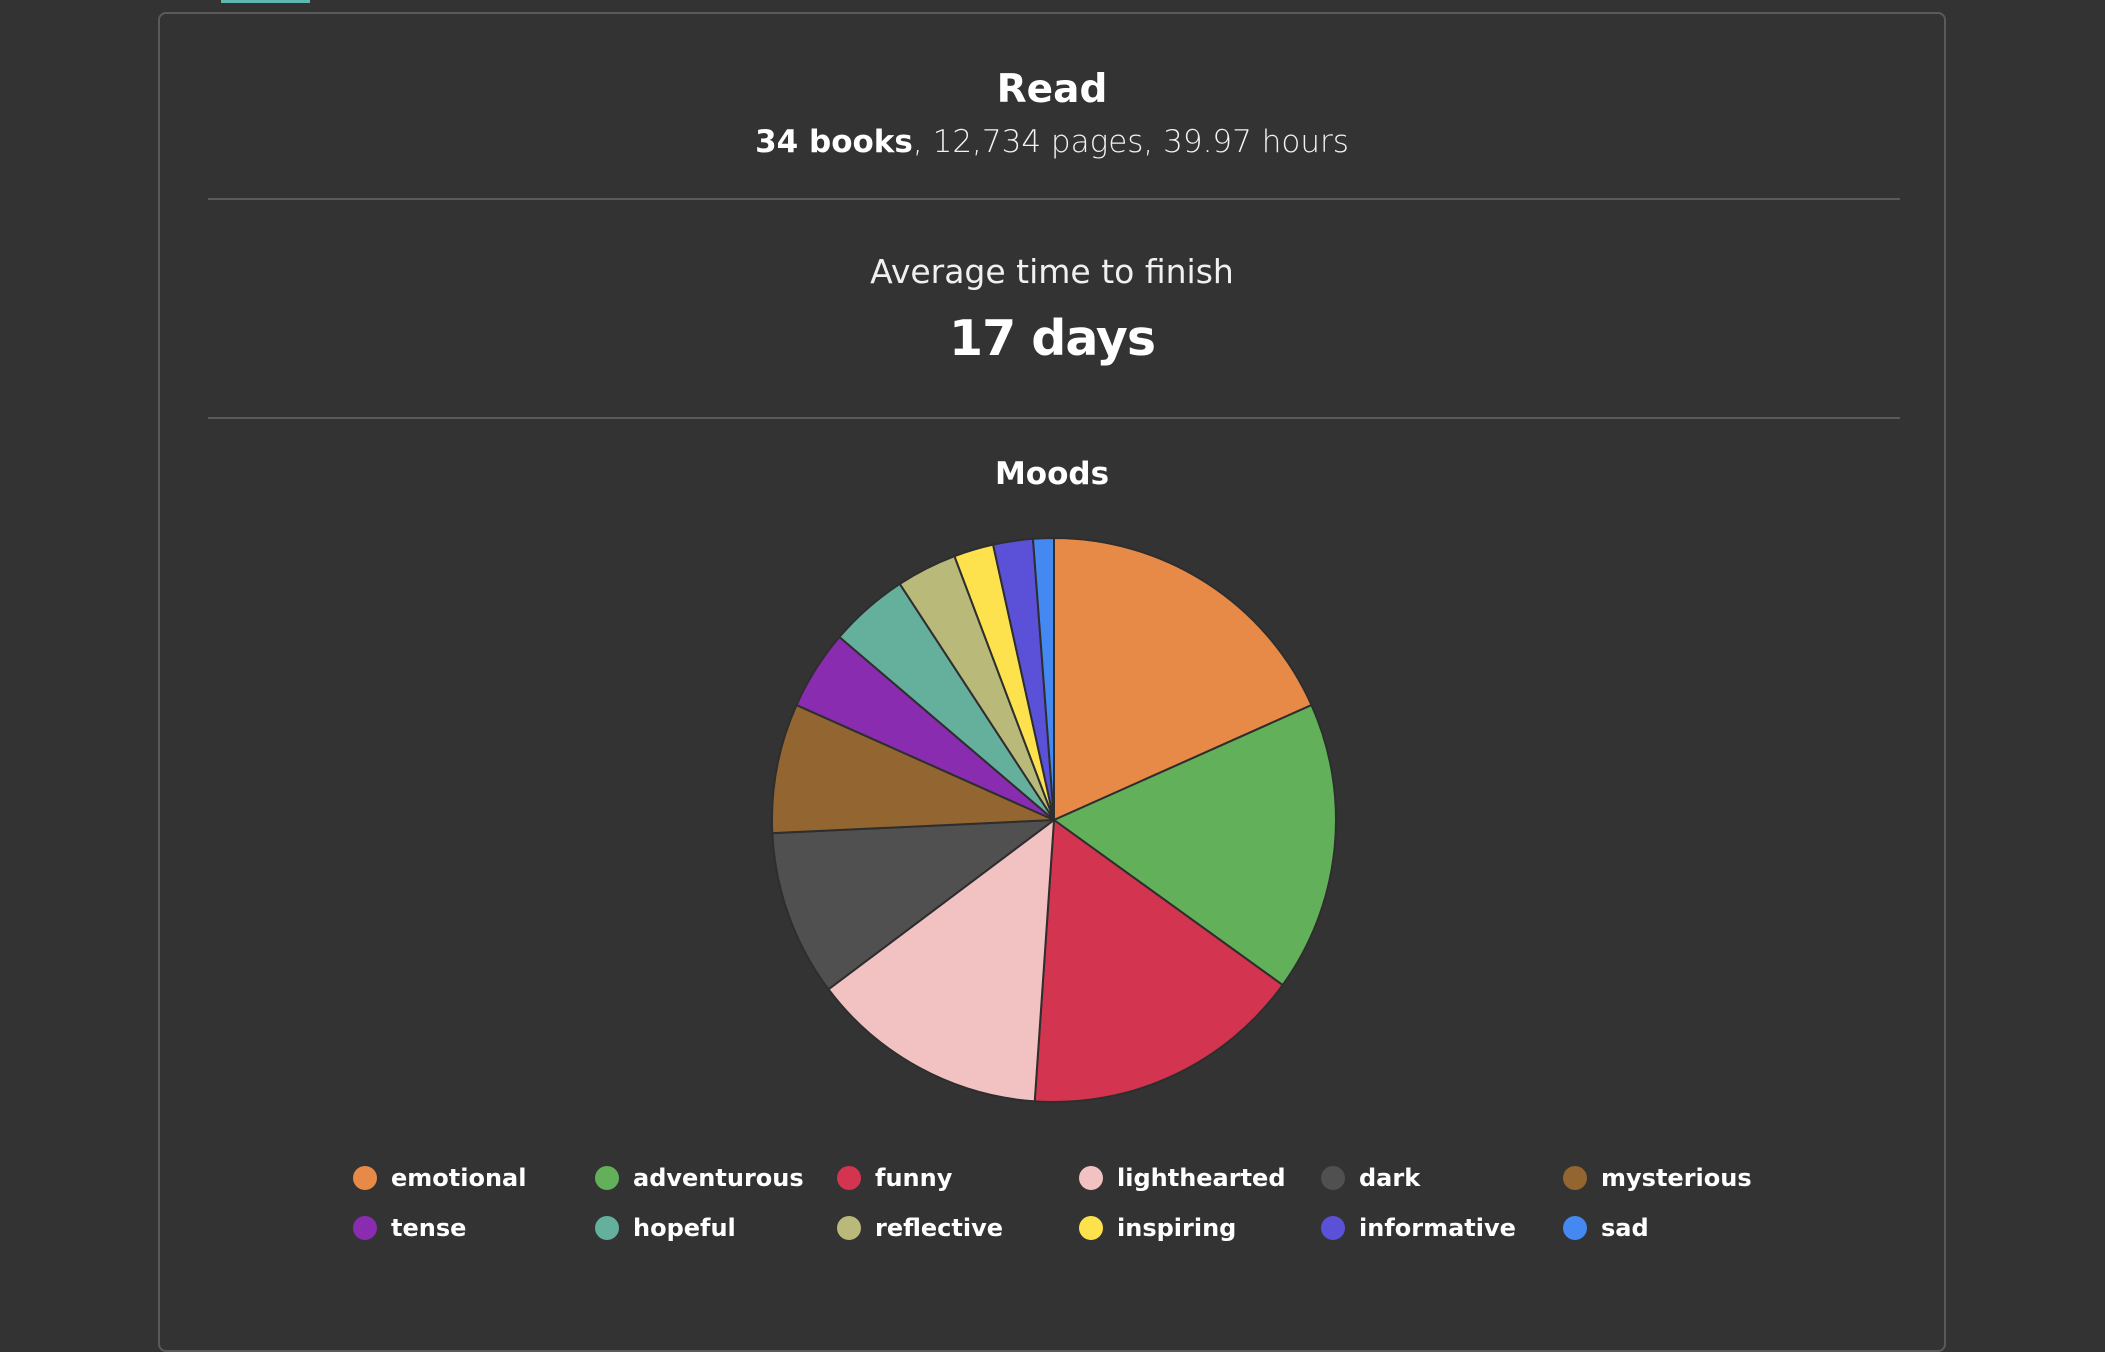  I want to click on legend-item-hopeful: hopeful, so click(716, 1228).